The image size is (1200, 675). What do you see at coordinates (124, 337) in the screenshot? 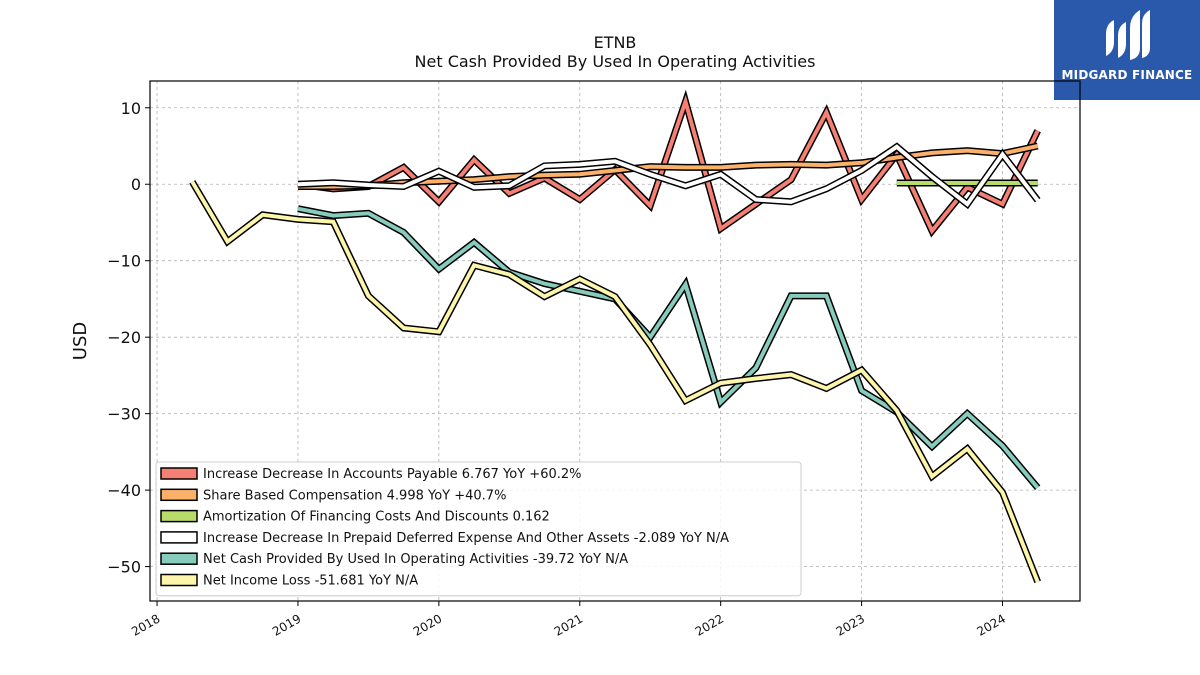
I see `y-tick-label: −20` at bounding box center [124, 337].